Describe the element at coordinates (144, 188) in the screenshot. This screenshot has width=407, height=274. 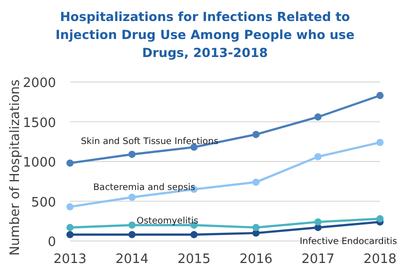
I see `series-label: Bacteremia and sepsis` at that location.